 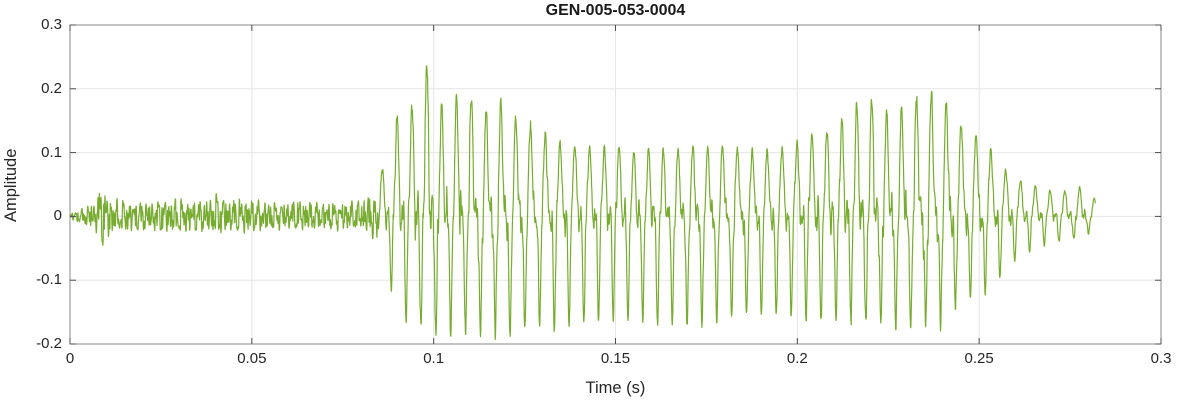 What do you see at coordinates (49, 343) in the screenshot?
I see `y-tick-label: -0.2` at bounding box center [49, 343].